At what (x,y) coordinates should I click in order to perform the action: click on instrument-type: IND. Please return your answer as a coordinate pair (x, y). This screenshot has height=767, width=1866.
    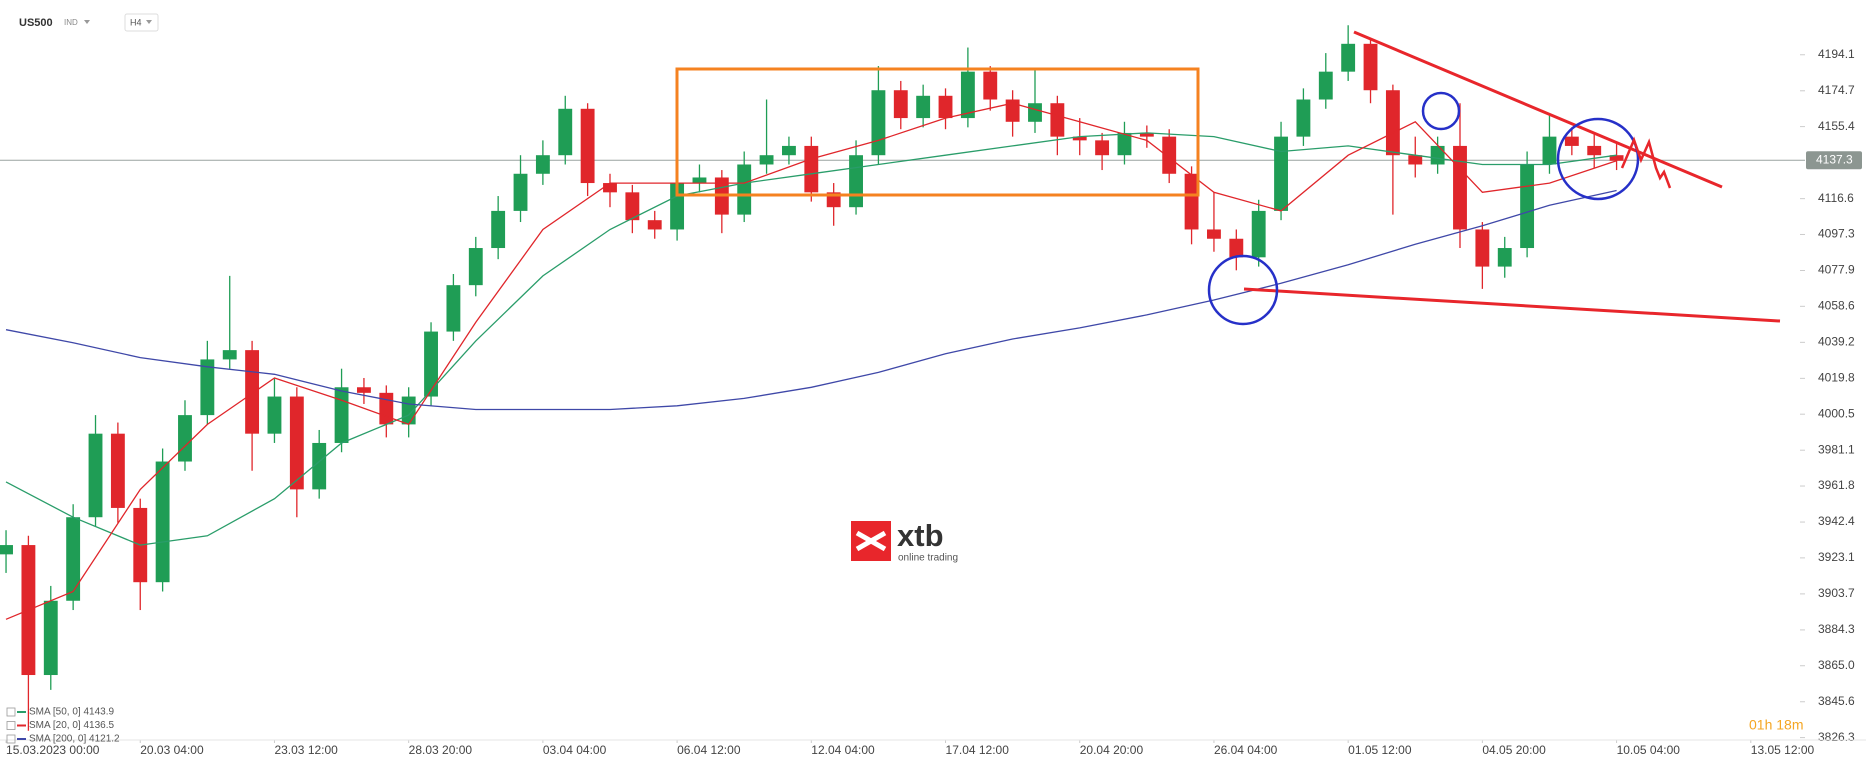
    Looking at the image, I should click on (71, 22).